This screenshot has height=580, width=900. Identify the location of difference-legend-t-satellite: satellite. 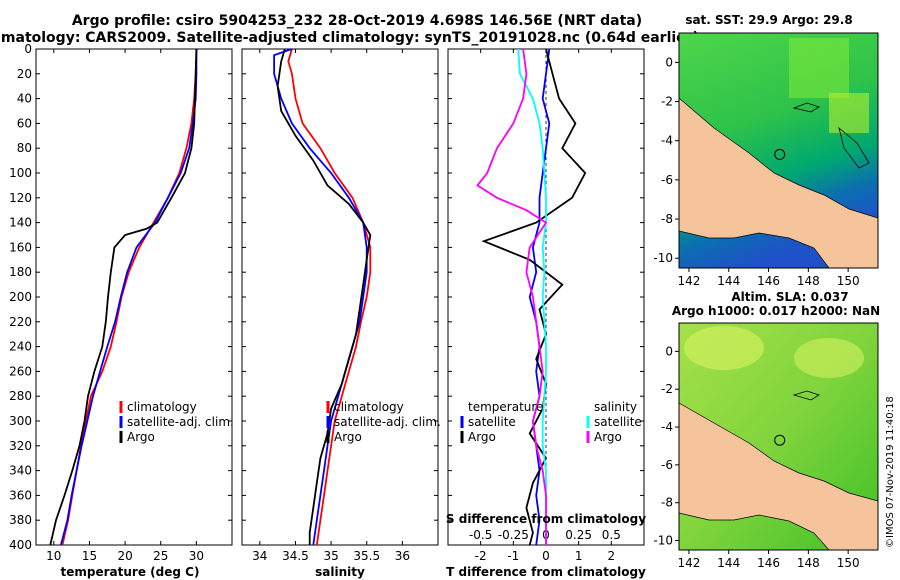
(492, 422).